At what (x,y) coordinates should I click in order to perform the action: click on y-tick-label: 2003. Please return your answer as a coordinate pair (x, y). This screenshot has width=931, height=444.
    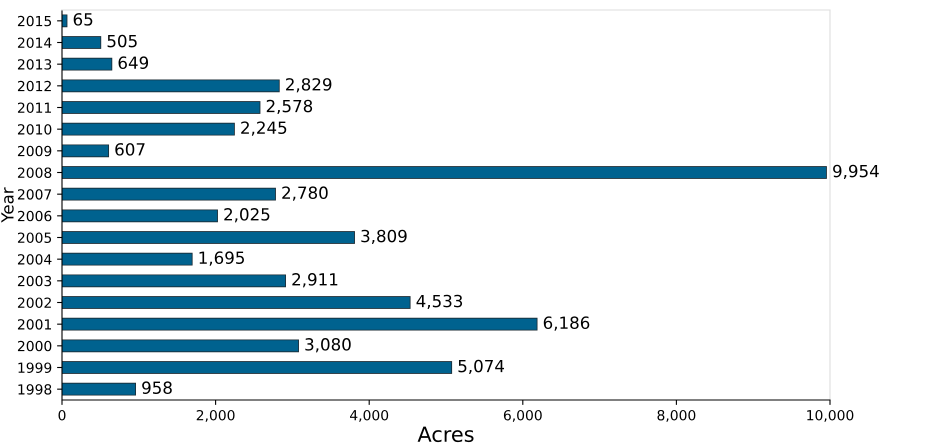
    Looking at the image, I should click on (35, 281).